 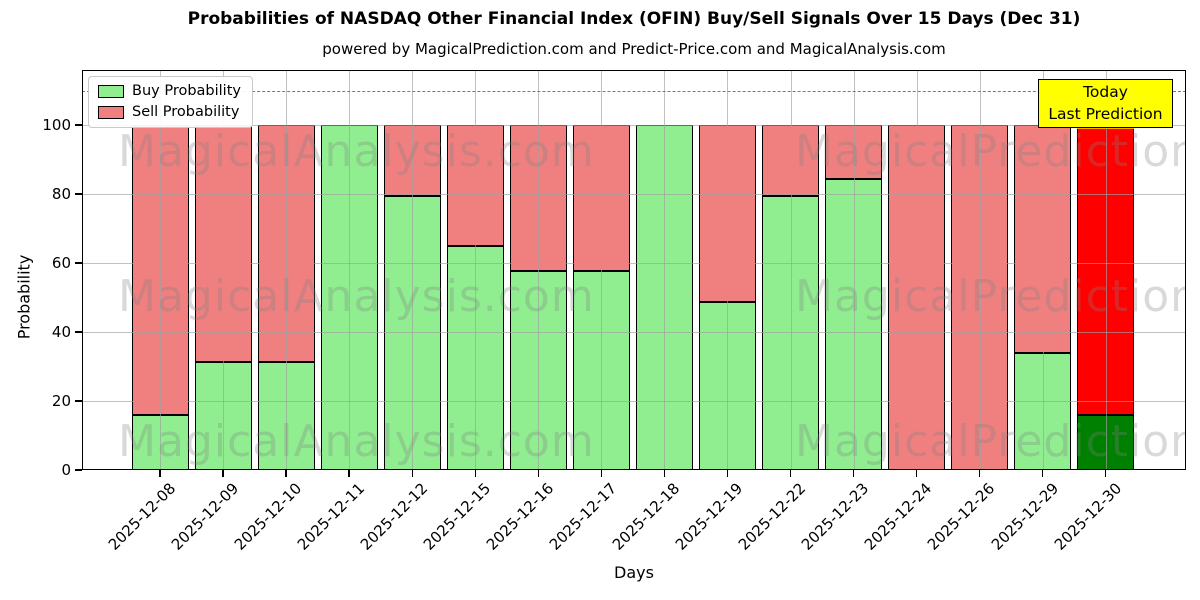 I want to click on y-tick-label: 100, so click(x=56, y=125).